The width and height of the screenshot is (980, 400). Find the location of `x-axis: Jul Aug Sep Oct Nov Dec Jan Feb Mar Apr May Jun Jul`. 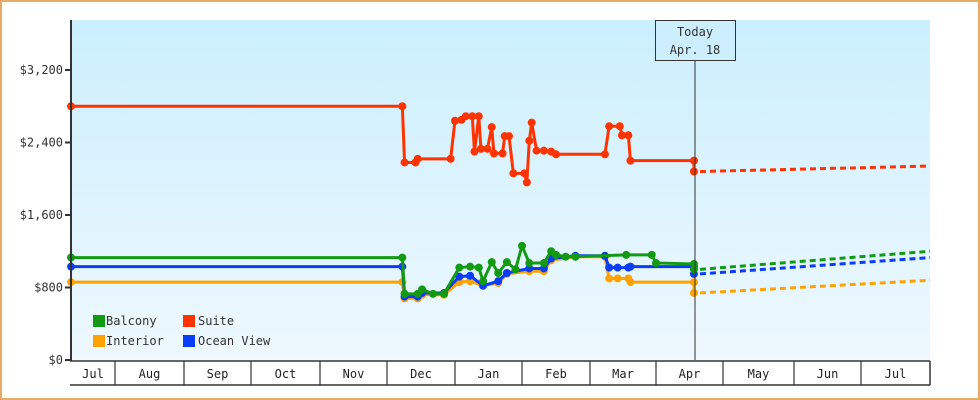

x-axis: Jul Aug Sep Oct Nov Dec Jan Feb Mar Apr May Jun Jul is located at coordinates (500, 373).